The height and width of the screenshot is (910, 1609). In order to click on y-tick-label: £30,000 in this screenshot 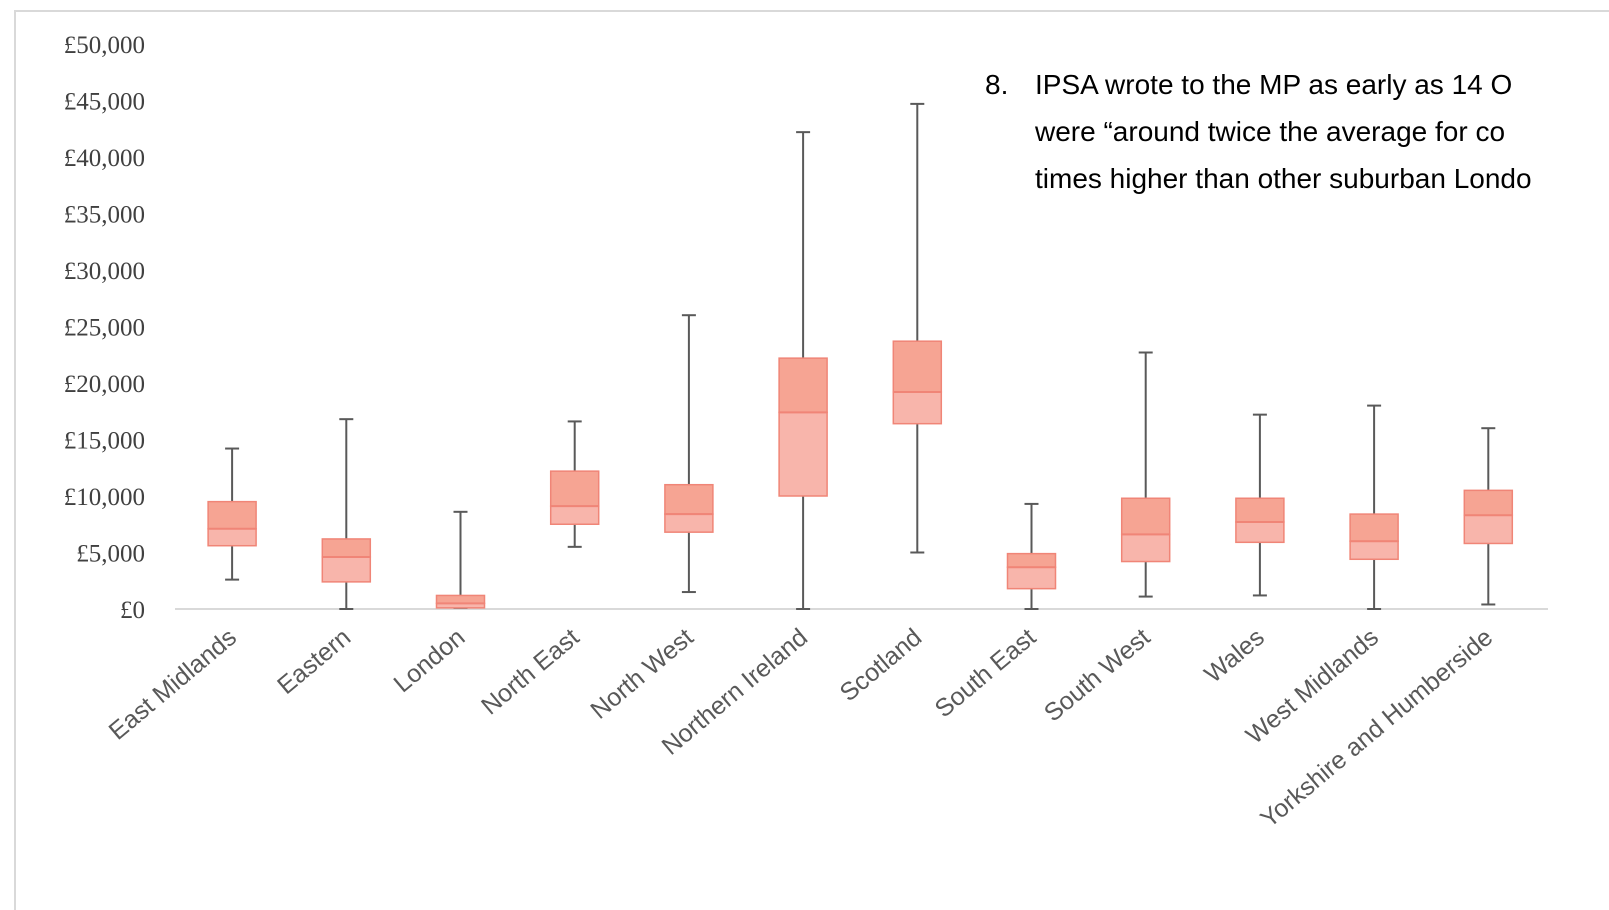, I will do `click(104, 271)`.